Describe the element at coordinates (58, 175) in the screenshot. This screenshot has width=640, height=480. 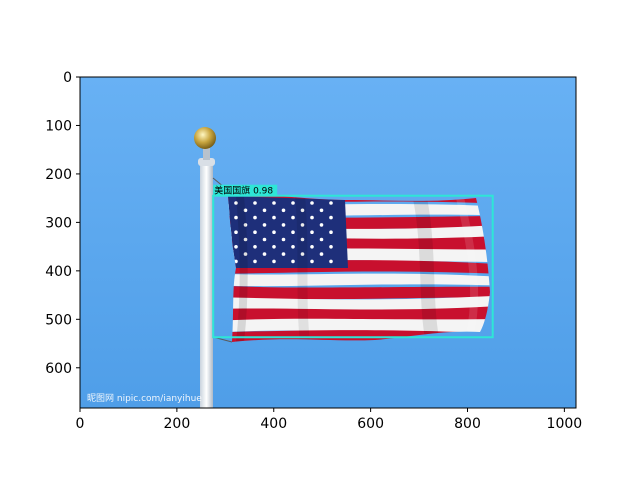
I see `y-tick-label: 200` at that location.